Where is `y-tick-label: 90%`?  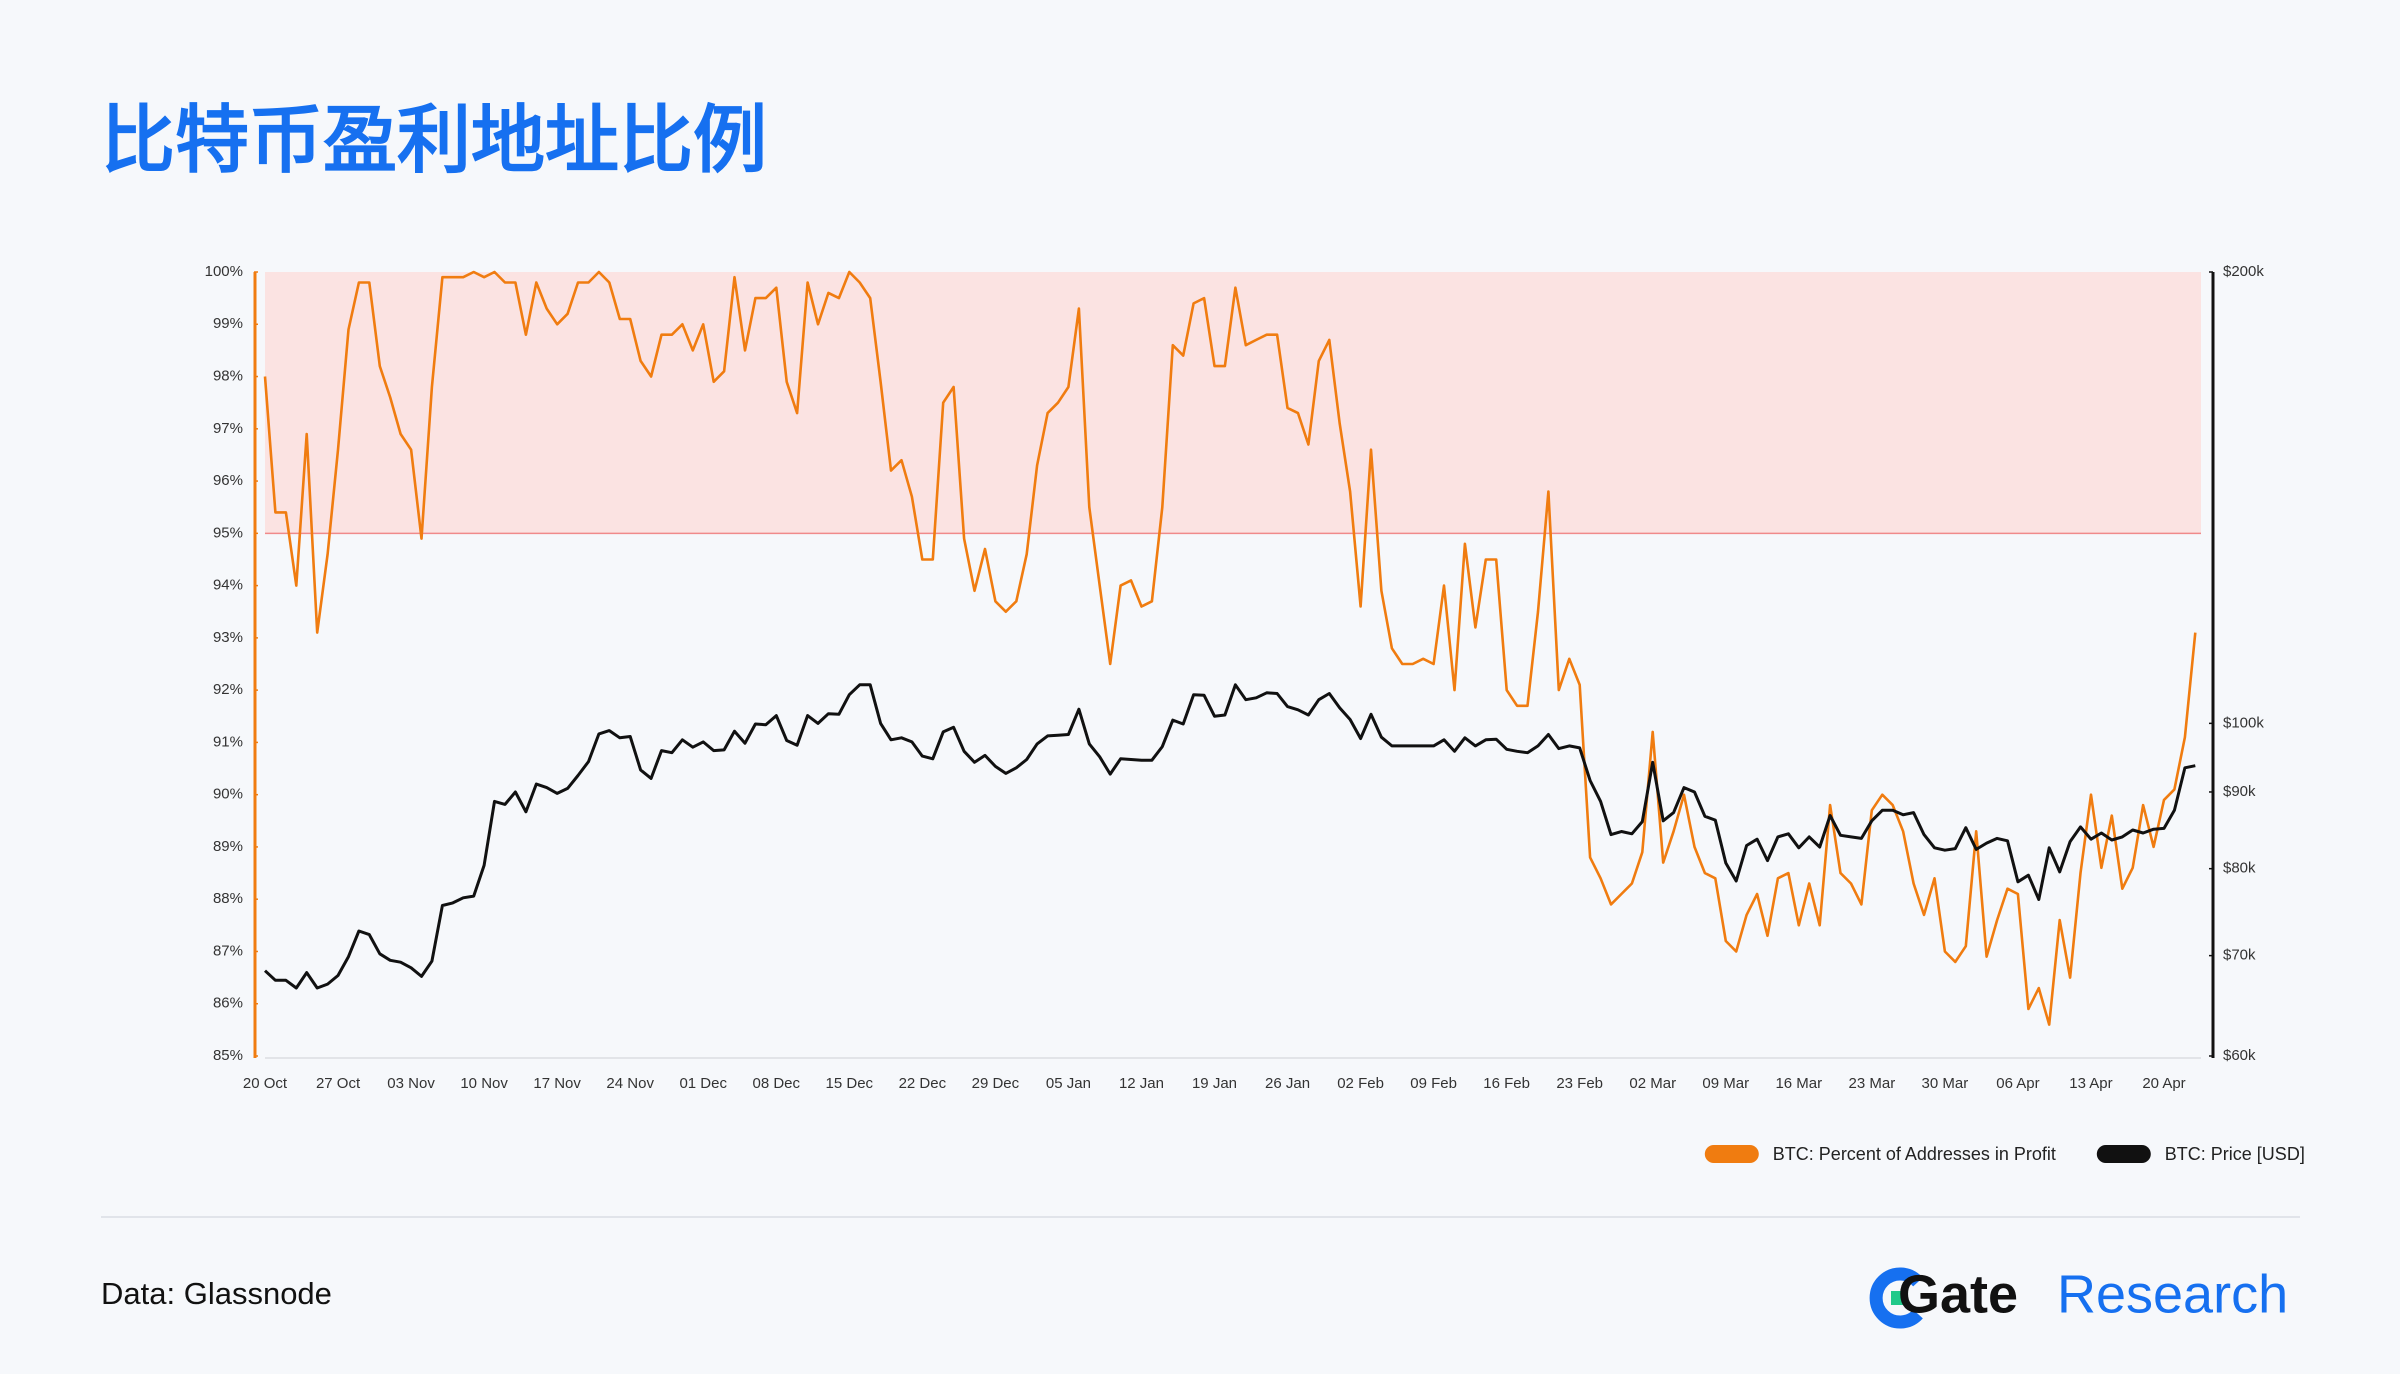
y-tick-label: 90% is located at coordinates (228, 794).